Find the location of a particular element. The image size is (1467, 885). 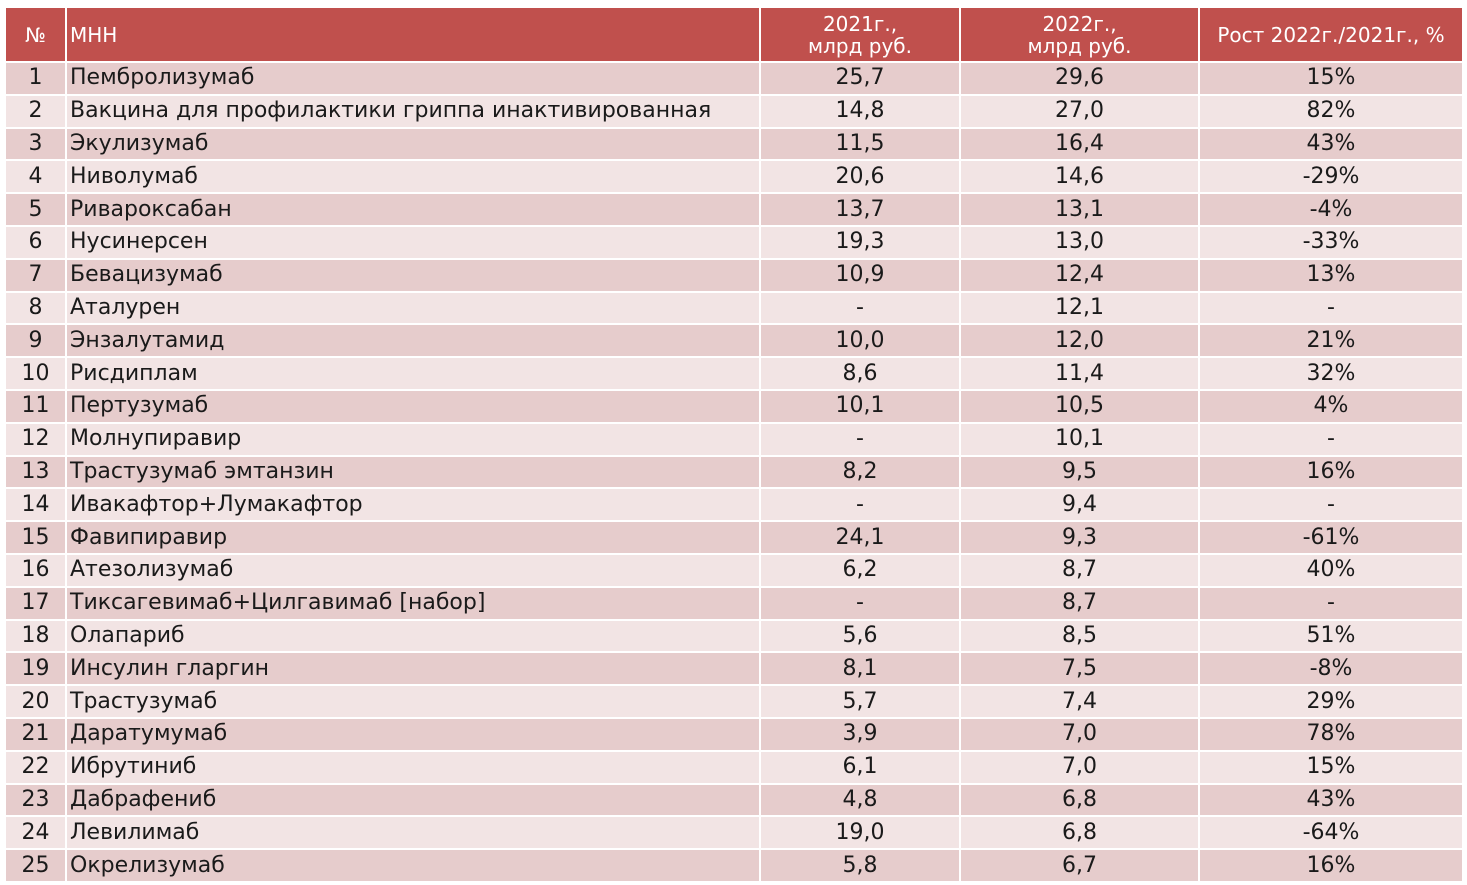

header-2022-line2: млрд руб. is located at coordinates (1079, 45).